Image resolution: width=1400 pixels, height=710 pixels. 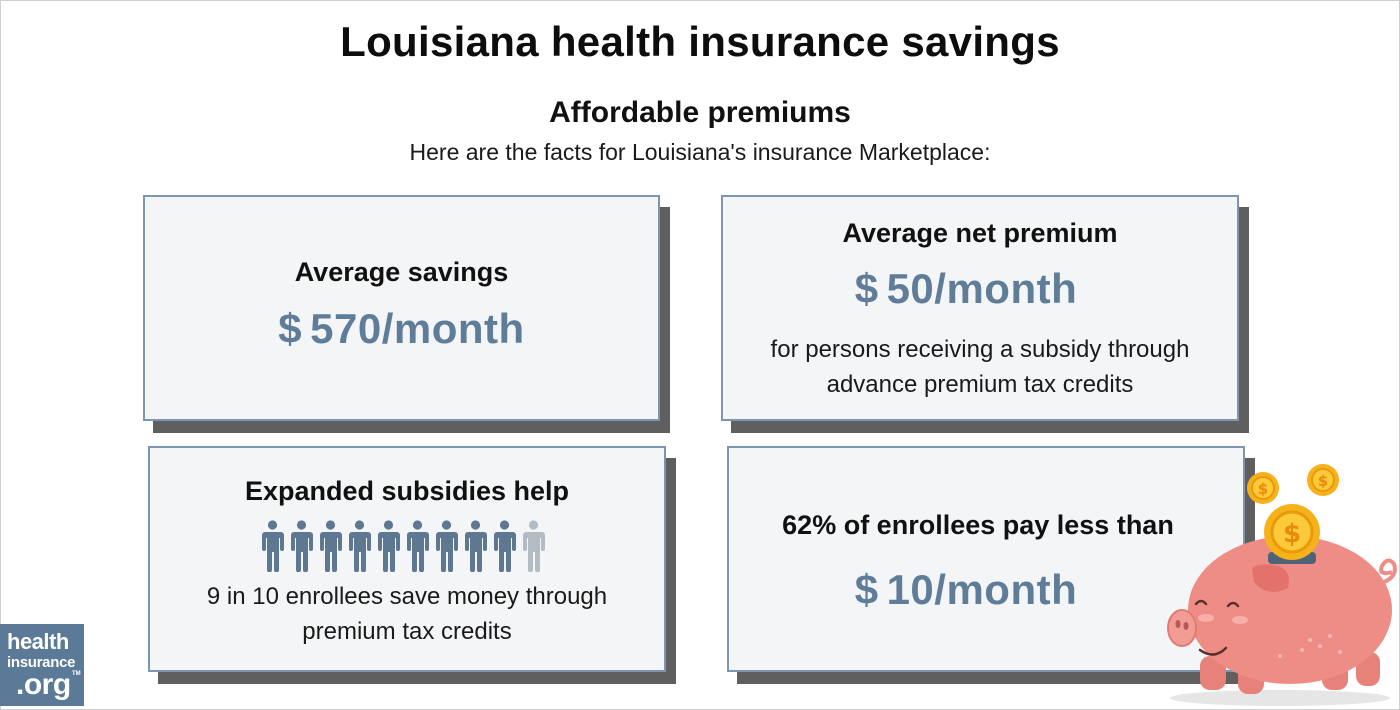 What do you see at coordinates (978, 525) in the screenshot?
I see `enrollees-heading: 62% of enrollees pay less than` at bounding box center [978, 525].